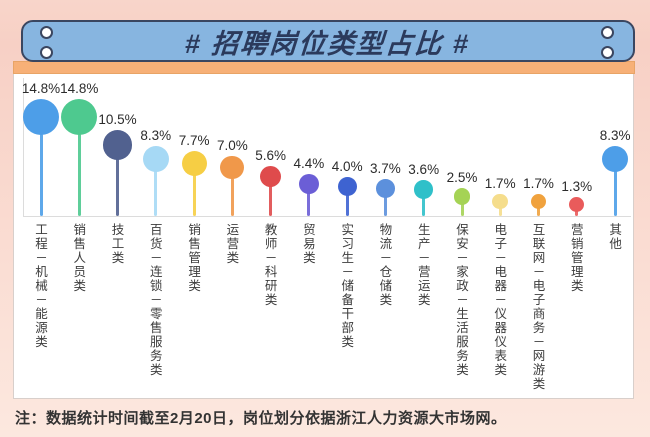 The height and width of the screenshot is (437, 650). I want to click on value-label: 4.0%, so click(347, 167).